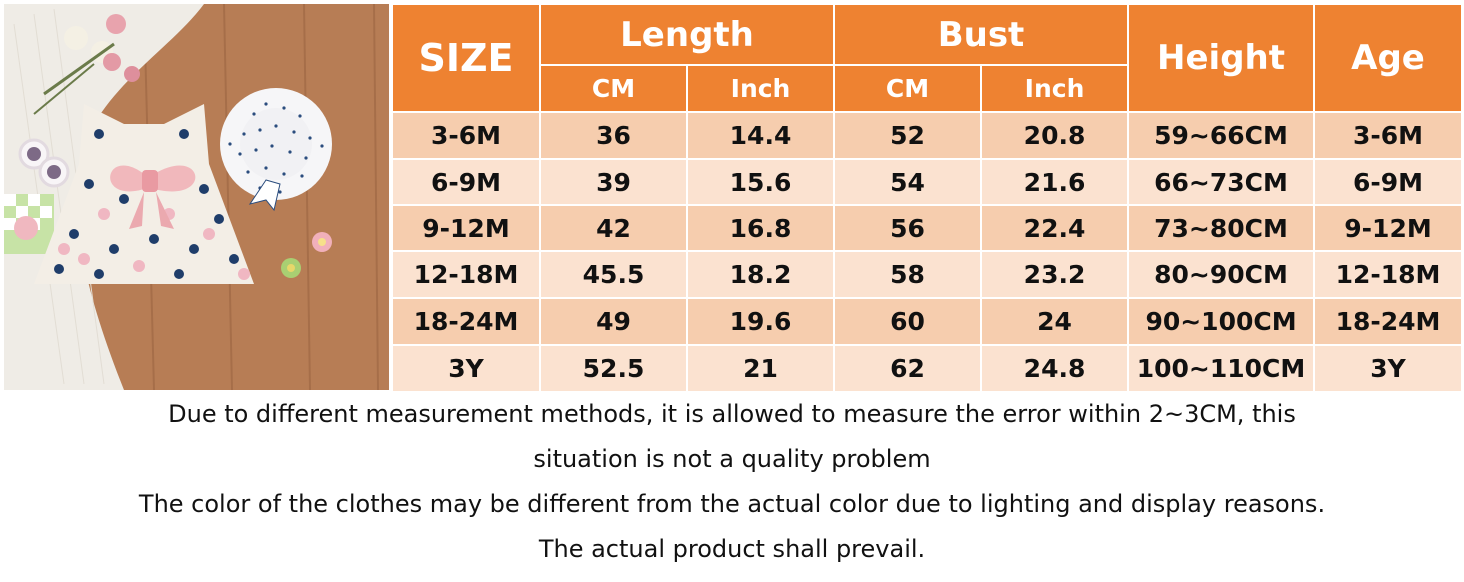 The width and height of the screenshot is (1464, 582). What do you see at coordinates (1055, 228) in the screenshot?
I see `bust-inch-cell: 22.4` at bounding box center [1055, 228].